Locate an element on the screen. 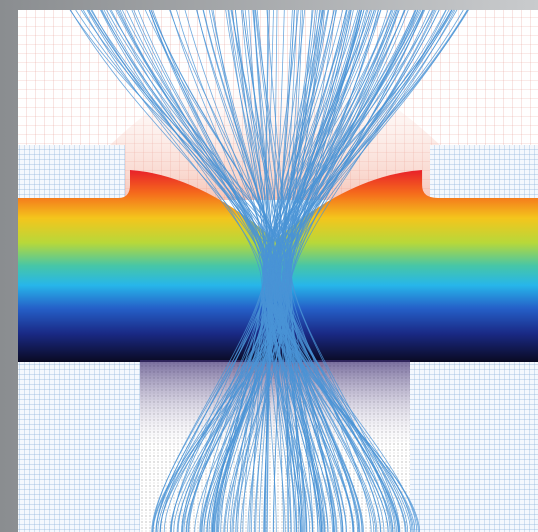 This screenshot has width=538, height=532. right-lower-block is located at coordinates (474, 447).